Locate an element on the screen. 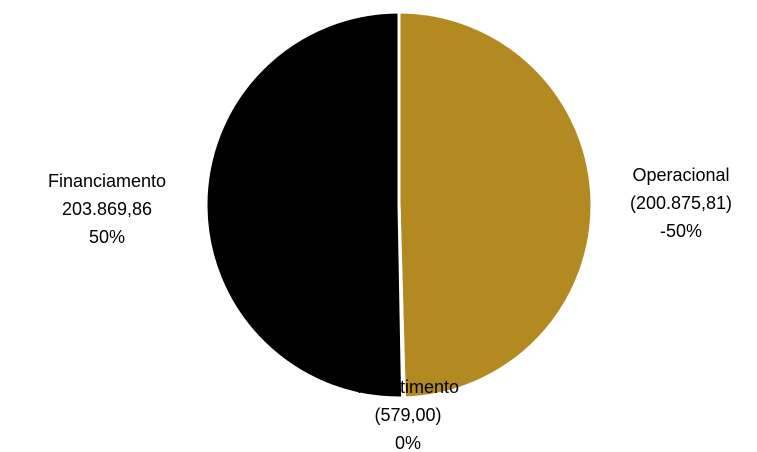 The width and height of the screenshot is (757, 452). label-investimento-percent: 0% is located at coordinates (408, 442).